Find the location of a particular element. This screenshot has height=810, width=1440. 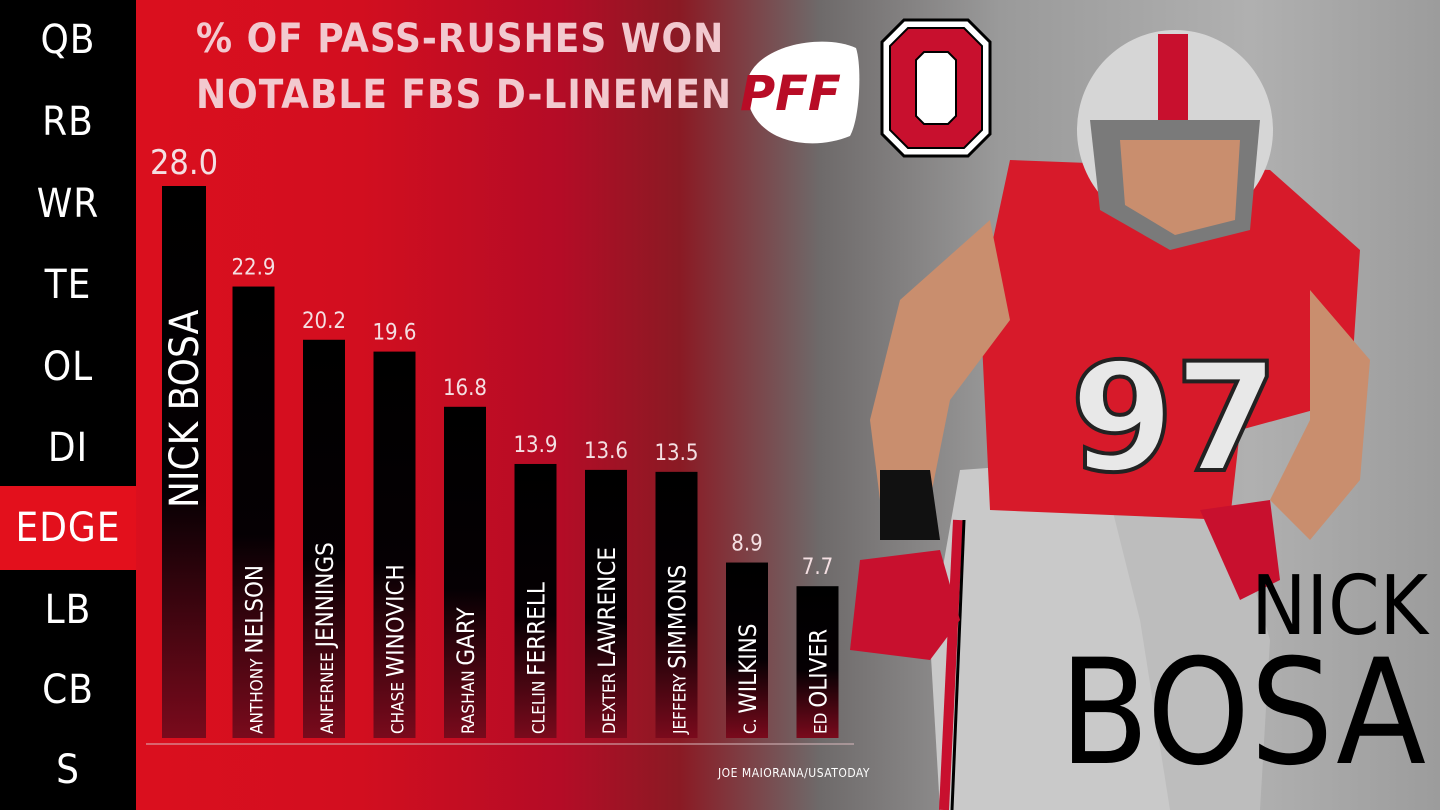

bar-category-label: ED OLIVER is located at coordinates (819, 681).